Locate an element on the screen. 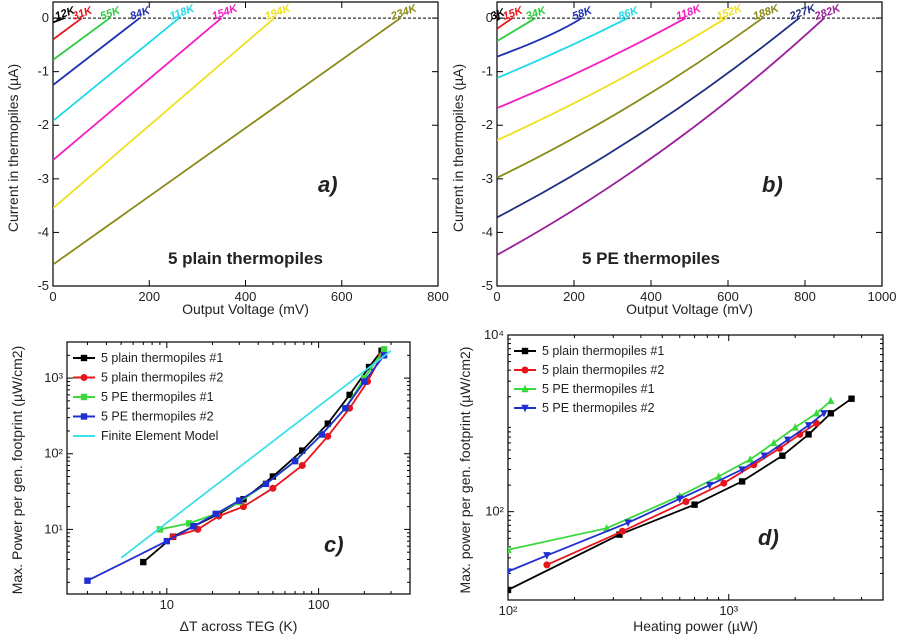 The width and height of the screenshot is (903, 638). y-tick-label: -3 is located at coordinates (43, 178).